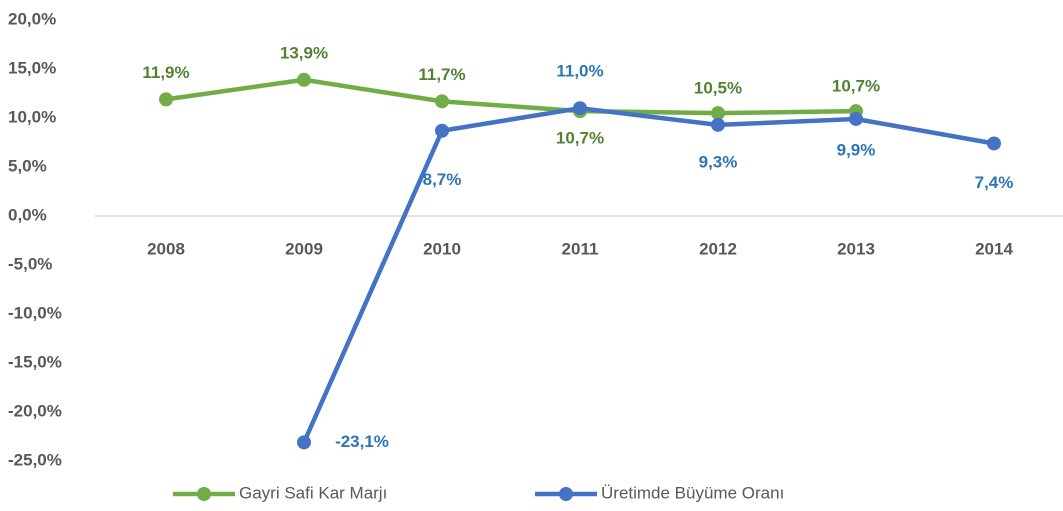 This screenshot has height=511, width=1063. What do you see at coordinates (442, 179) in the screenshot?
I see `data-label: 8,7%` at bounding box center [442, 179].